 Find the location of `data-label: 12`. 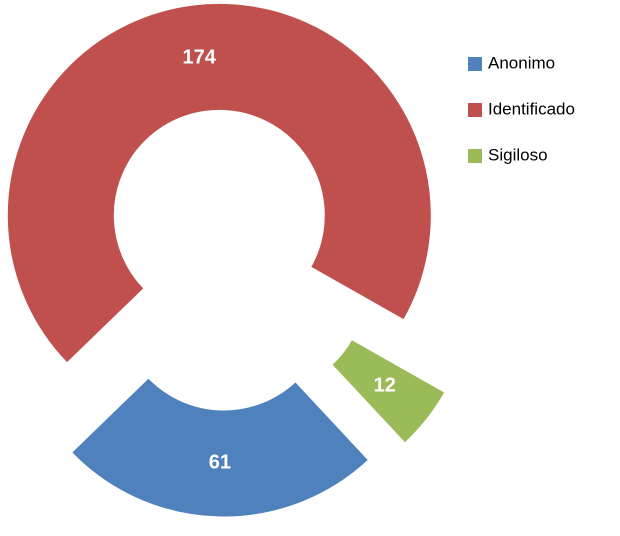

data-label: 12 is located at coordinates (385, 385).